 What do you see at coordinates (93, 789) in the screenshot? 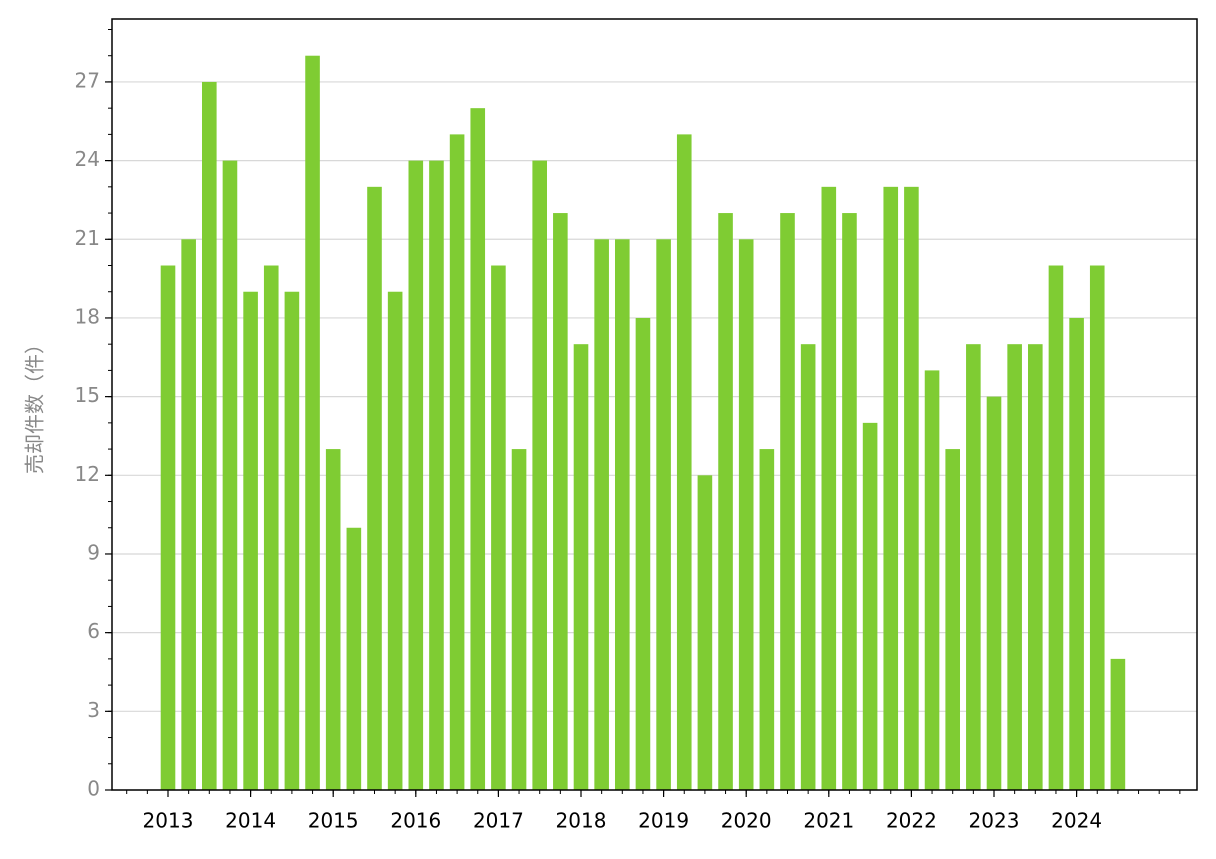
I see `y-tick-label: 0` at bounding box center [93, 789].